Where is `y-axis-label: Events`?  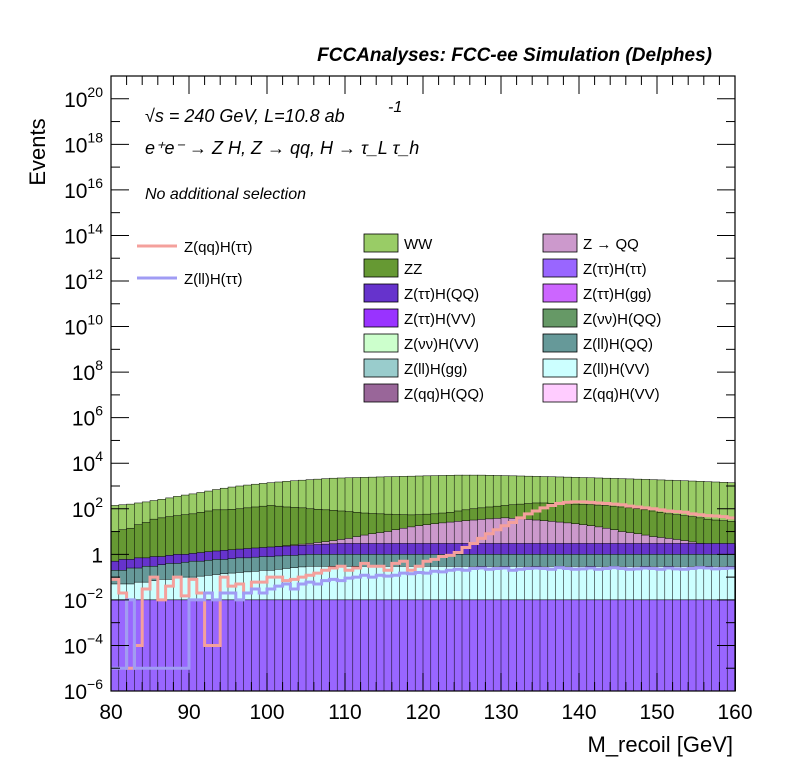
y-axis-label: Events is located at coordinates (37, 151).